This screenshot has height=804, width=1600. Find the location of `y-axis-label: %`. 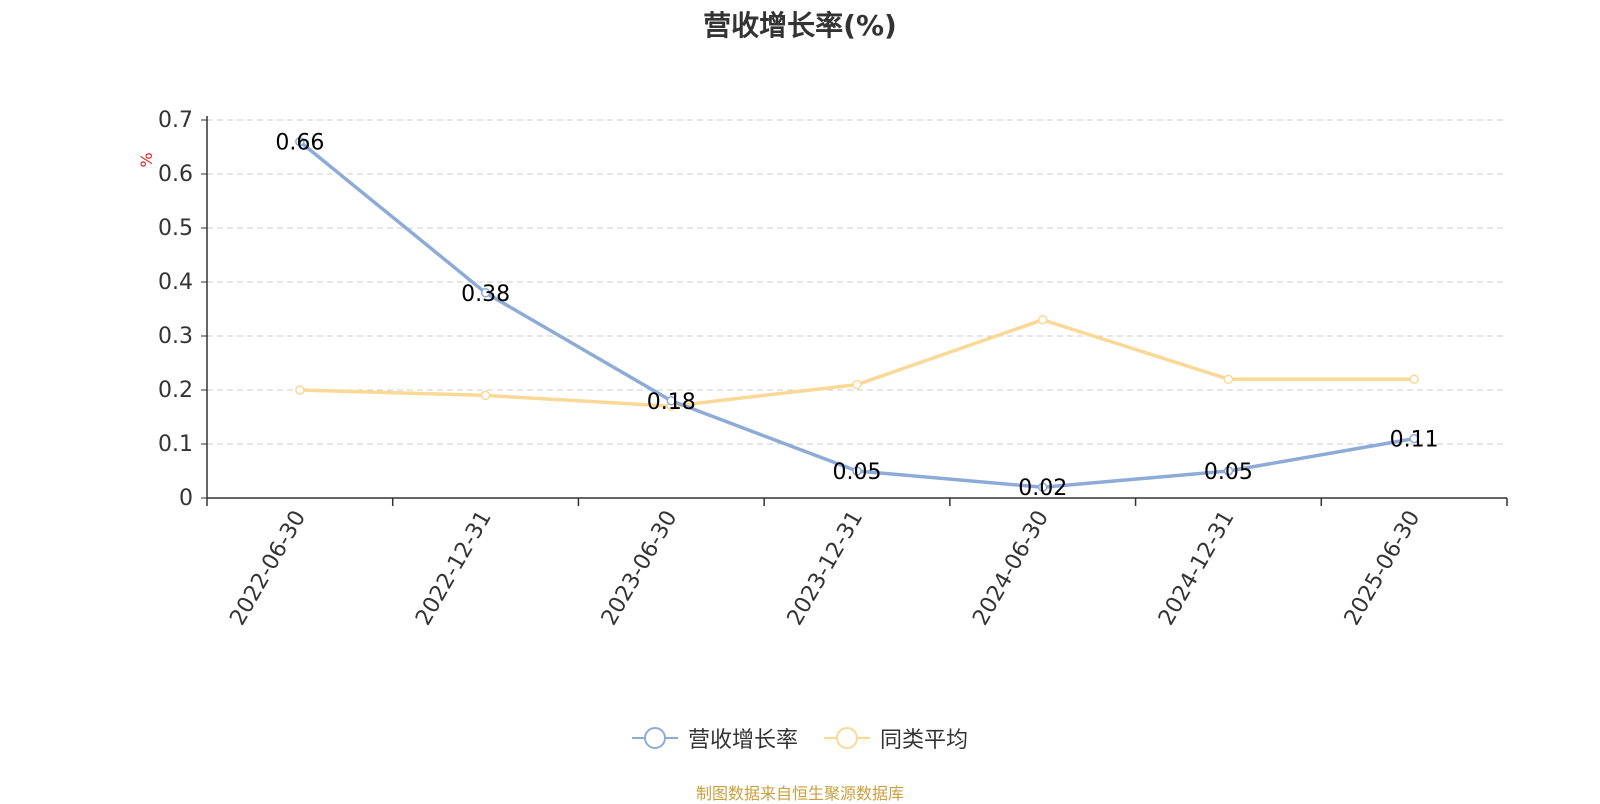

y-axis-label: % is located at coordinates (146, 159).